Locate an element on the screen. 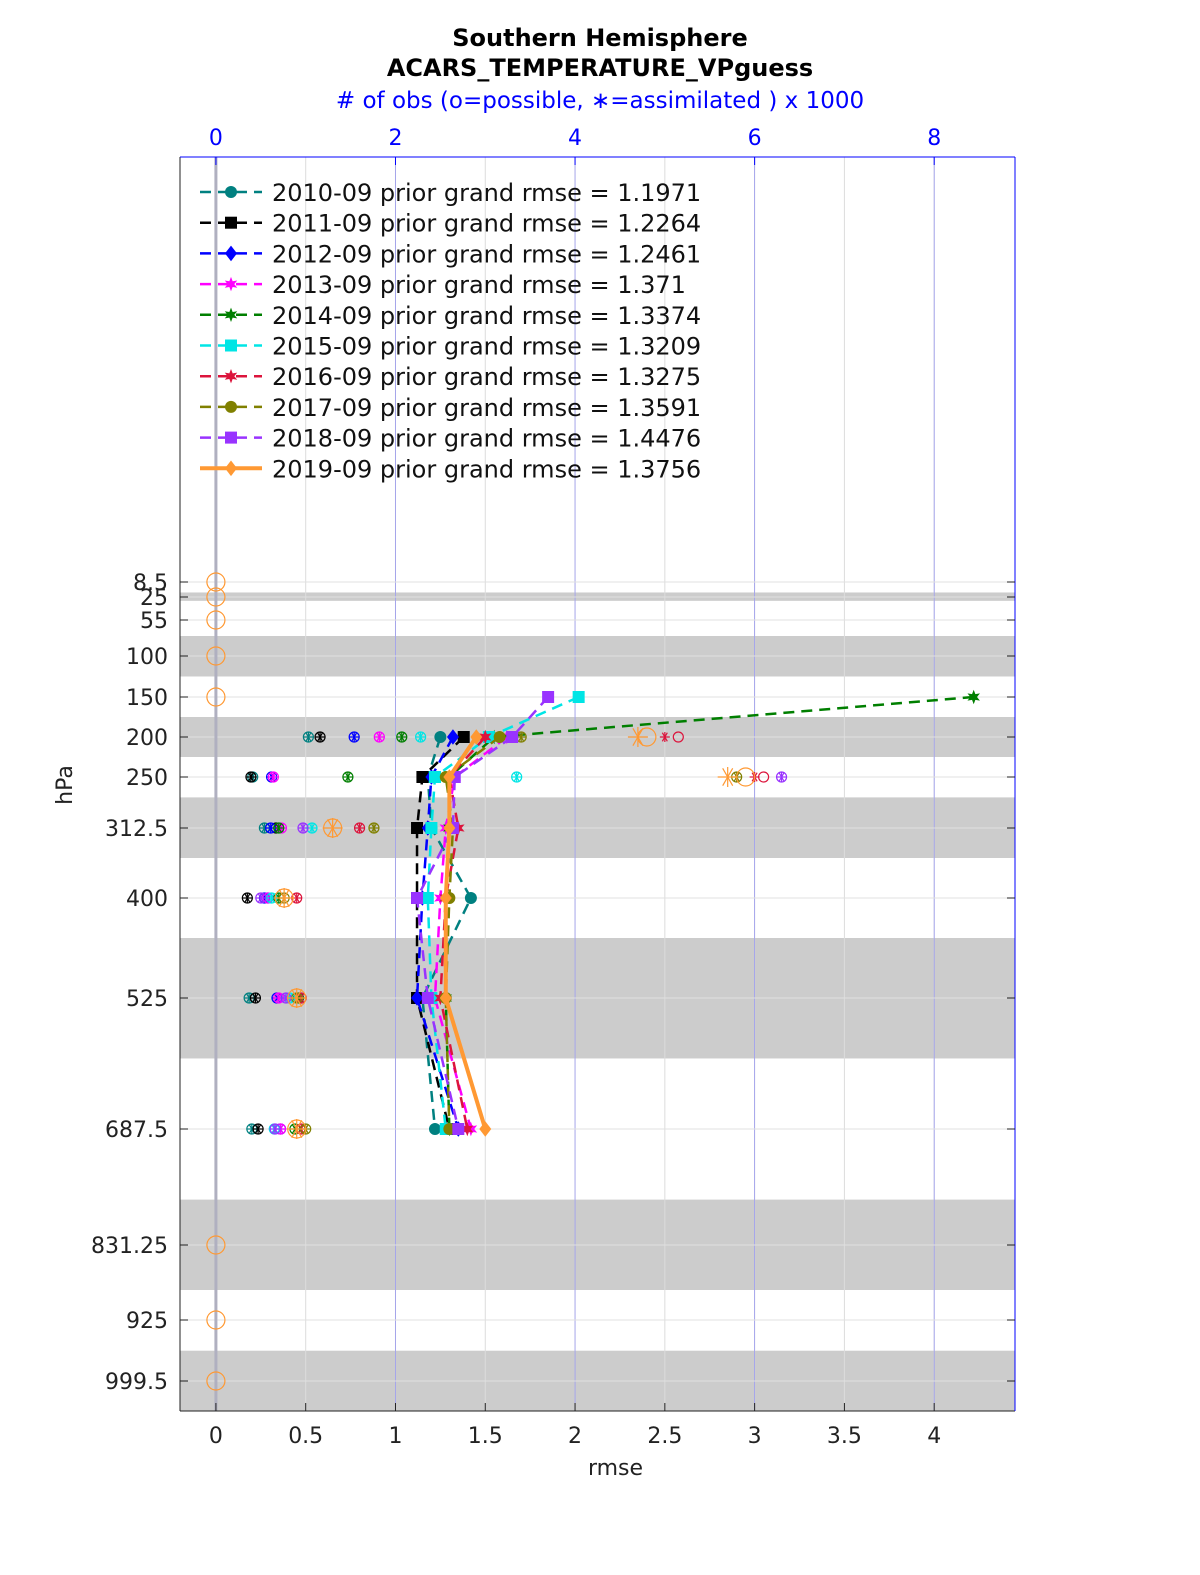 The width and height of the screenshot is (1200, 1575). chart-subtitle: ACARS_TEMPERATURE_VPguess is located at coordinates (600, 68).